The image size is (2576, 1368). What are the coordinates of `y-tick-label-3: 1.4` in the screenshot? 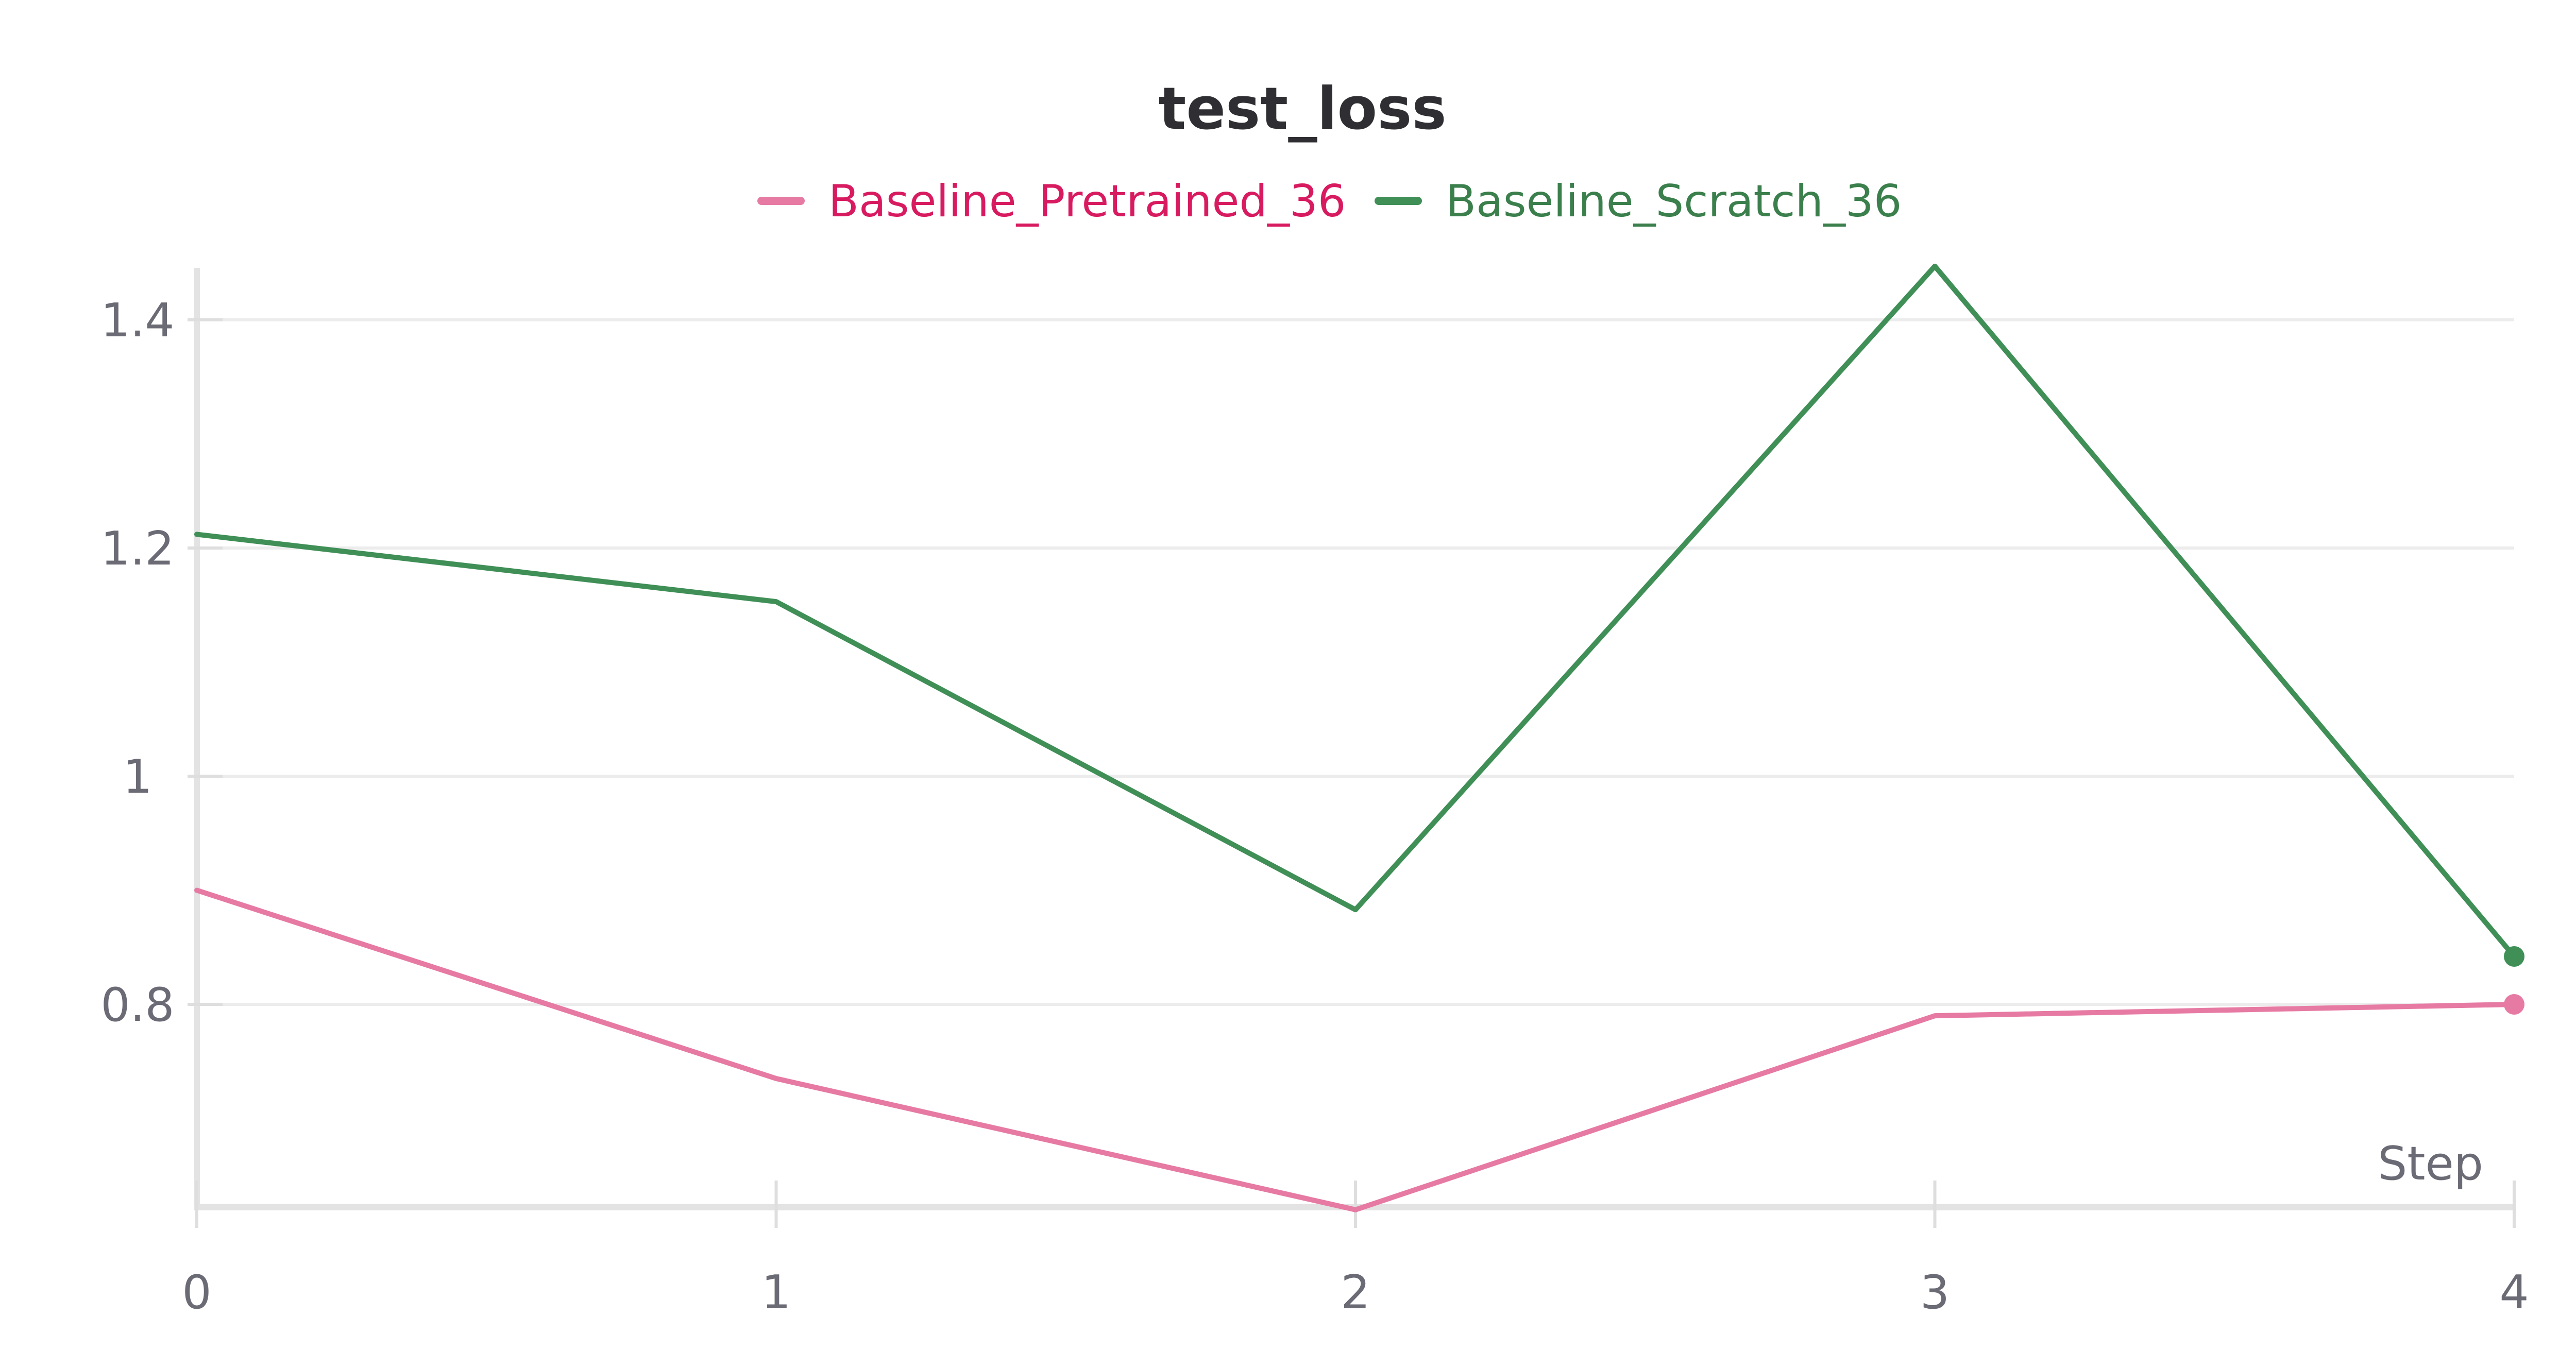 It's located at (137, 321).